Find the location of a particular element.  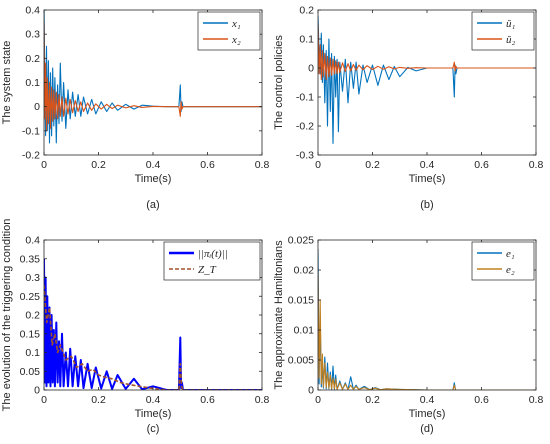

panel-caption: (d) is located at coordinates (426, 429).